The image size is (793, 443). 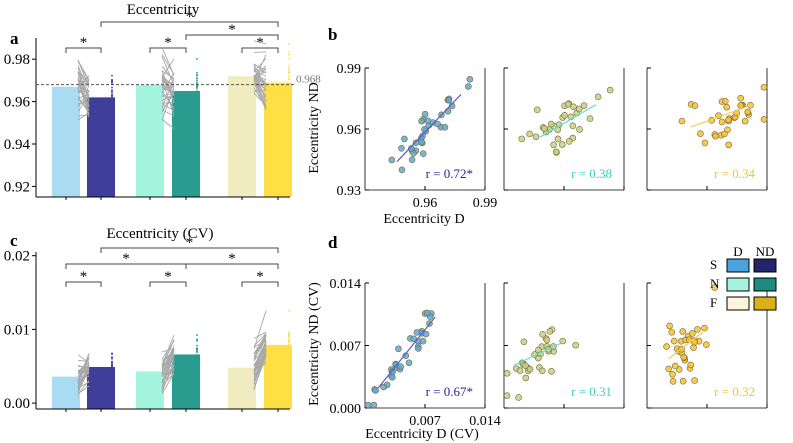 I want to click on y-tick-label: 0.98, so click(x=17, y=60).